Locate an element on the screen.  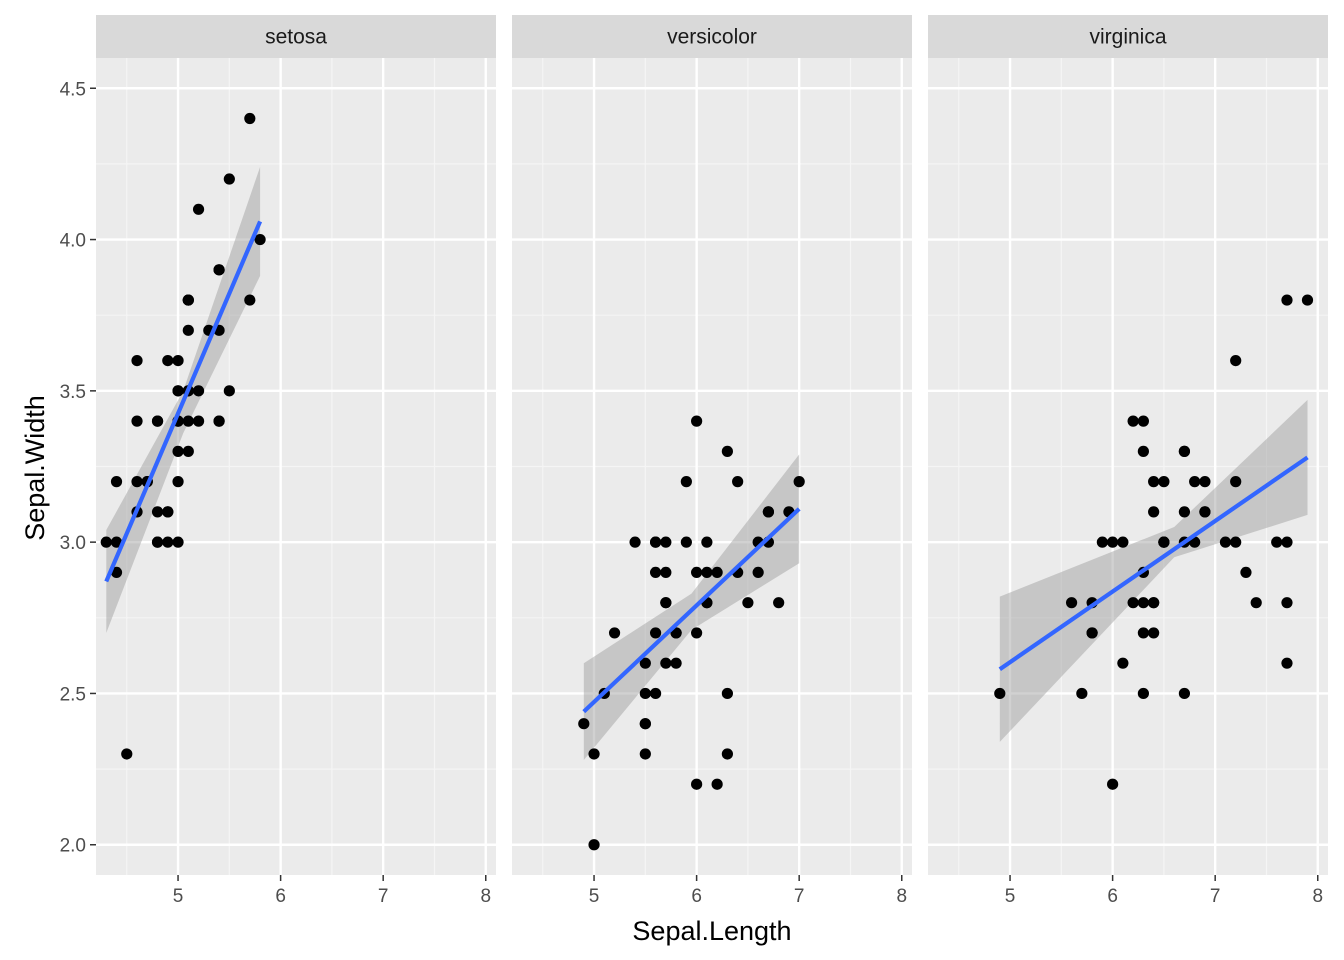
facet-strip-label: setosa is located at coordinates (296, 37).